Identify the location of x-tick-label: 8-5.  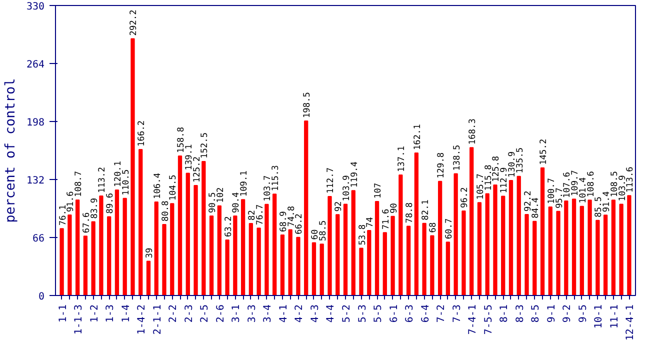
(536, 313).